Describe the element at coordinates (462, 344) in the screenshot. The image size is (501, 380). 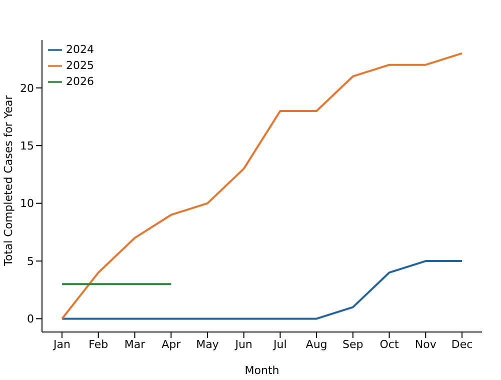
I see `x-tick-label: Dec` at that location.